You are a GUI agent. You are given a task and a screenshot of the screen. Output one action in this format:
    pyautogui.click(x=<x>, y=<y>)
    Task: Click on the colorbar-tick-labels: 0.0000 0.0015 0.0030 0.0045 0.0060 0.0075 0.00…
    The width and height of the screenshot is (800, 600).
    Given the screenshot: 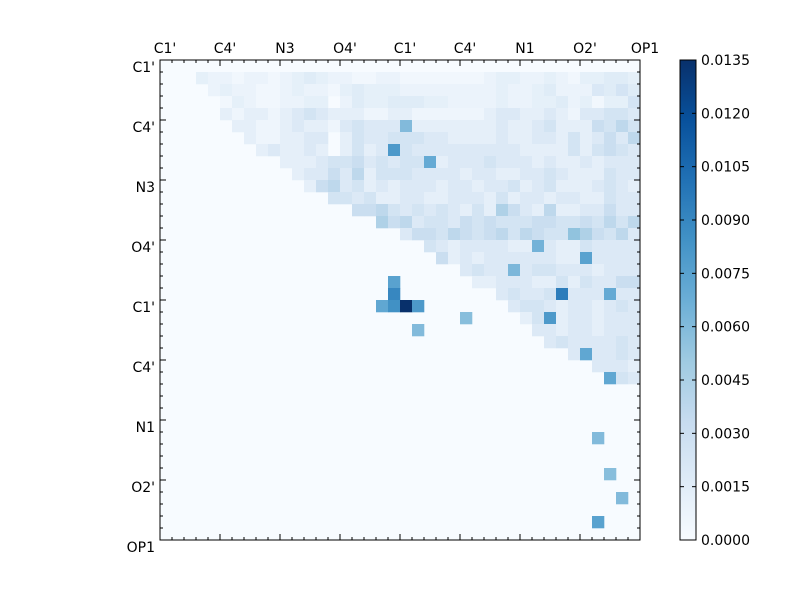 What is the action you would take?
    pyautogui.click(x=725, y=301)
    